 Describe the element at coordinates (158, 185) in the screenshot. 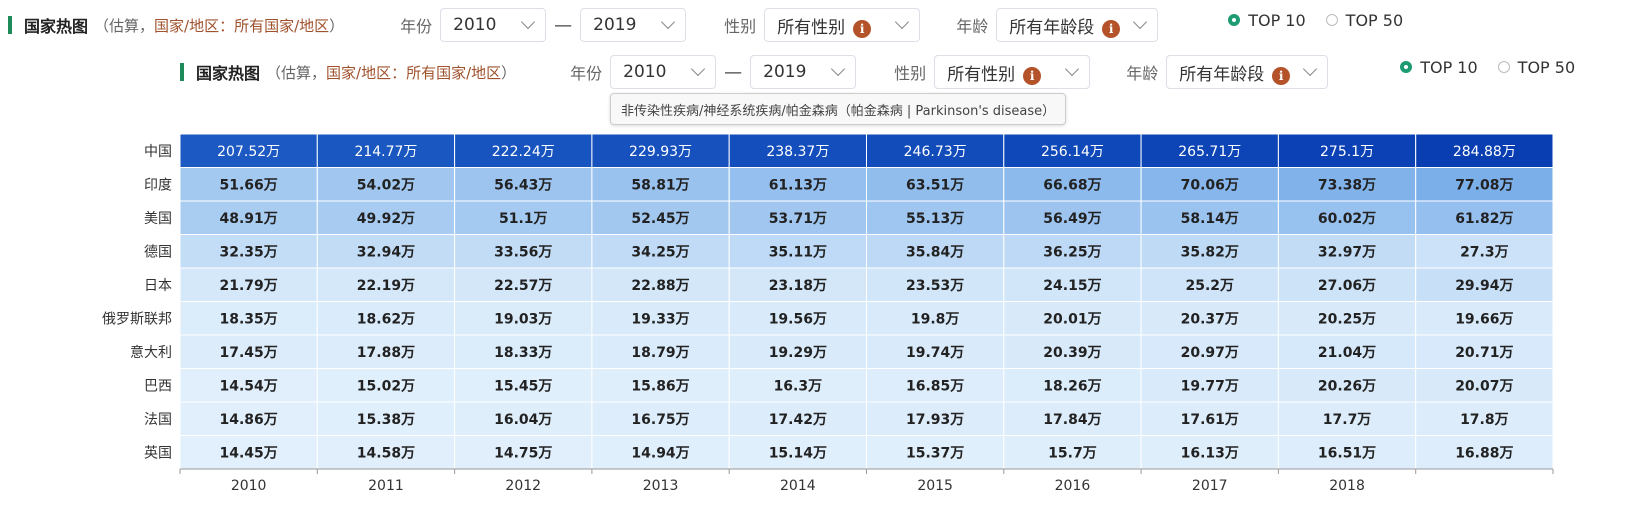

I see `y-tick-label: 印度` at that location.